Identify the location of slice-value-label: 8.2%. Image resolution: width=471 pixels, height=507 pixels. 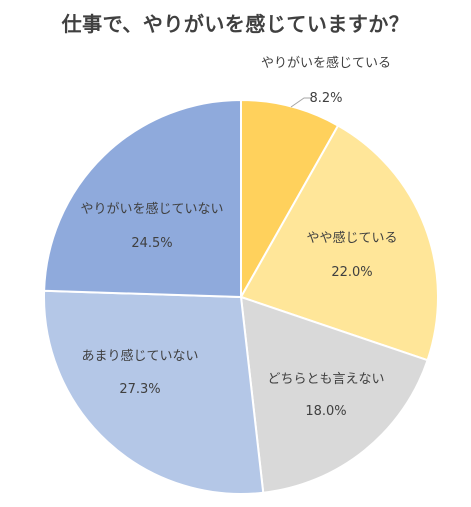
(325, 98).